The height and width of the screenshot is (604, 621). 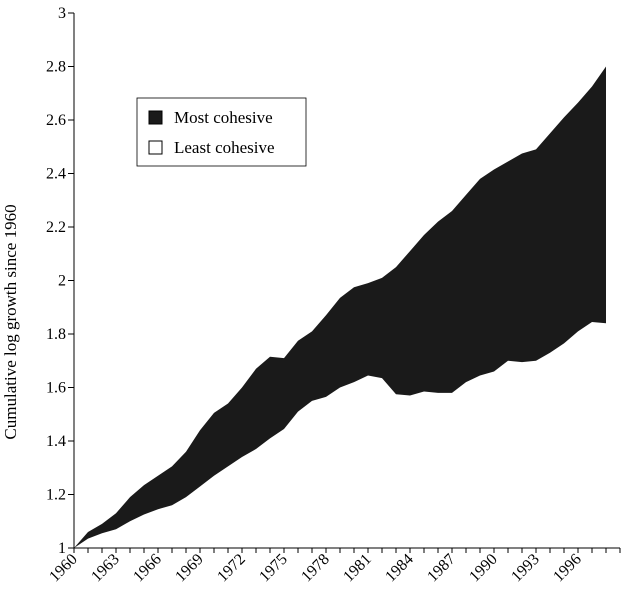 I want to click on x-tick-label: 1975, so click(x=273, y=568).